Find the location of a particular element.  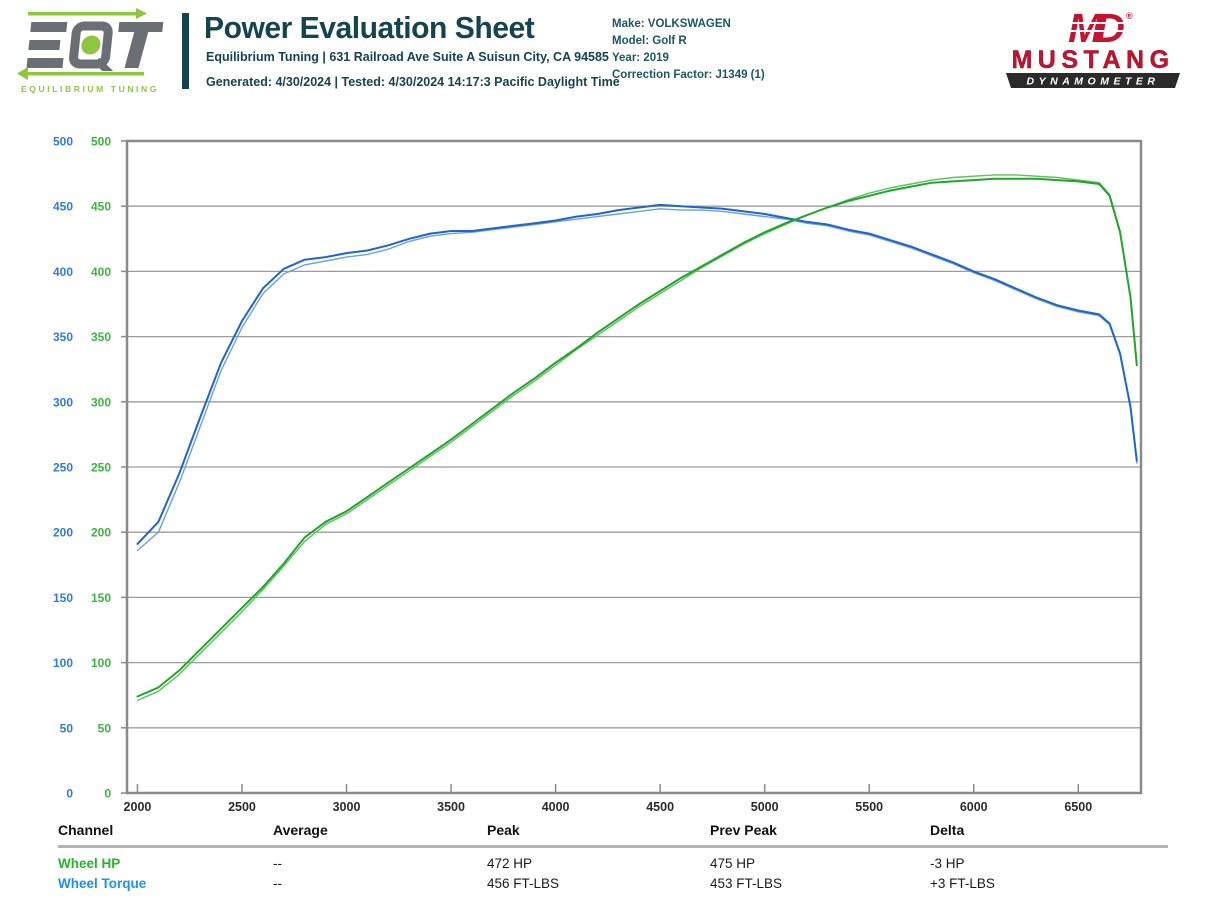

svg-text: MD is located at coordinates (1096, 28).